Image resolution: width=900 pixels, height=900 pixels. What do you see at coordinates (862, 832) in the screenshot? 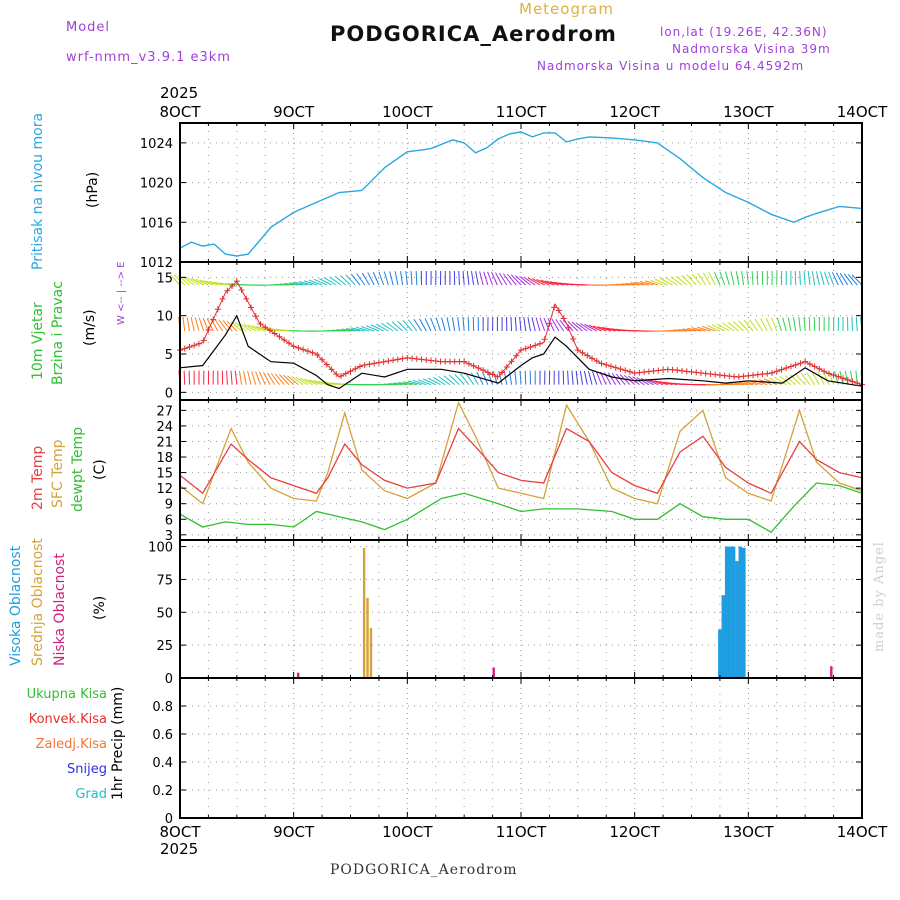
I see `x-tick-label-bottom: 14OCT` at bounding box center [862, 832].